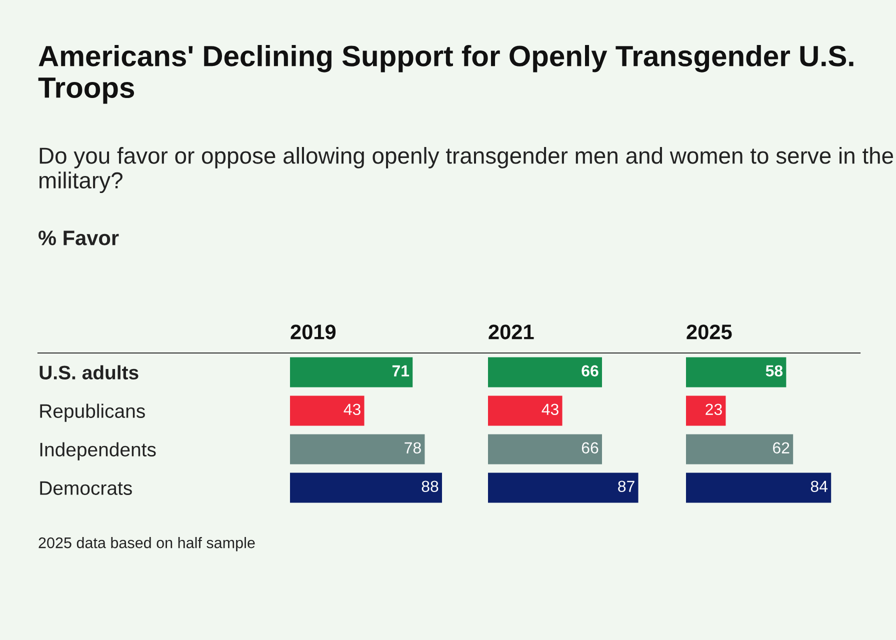 The image size is (896, 640). What do you see at coordinates (401, 370) in the screenshot?
I see `data-label: 71` at bounding box center [401, 370].